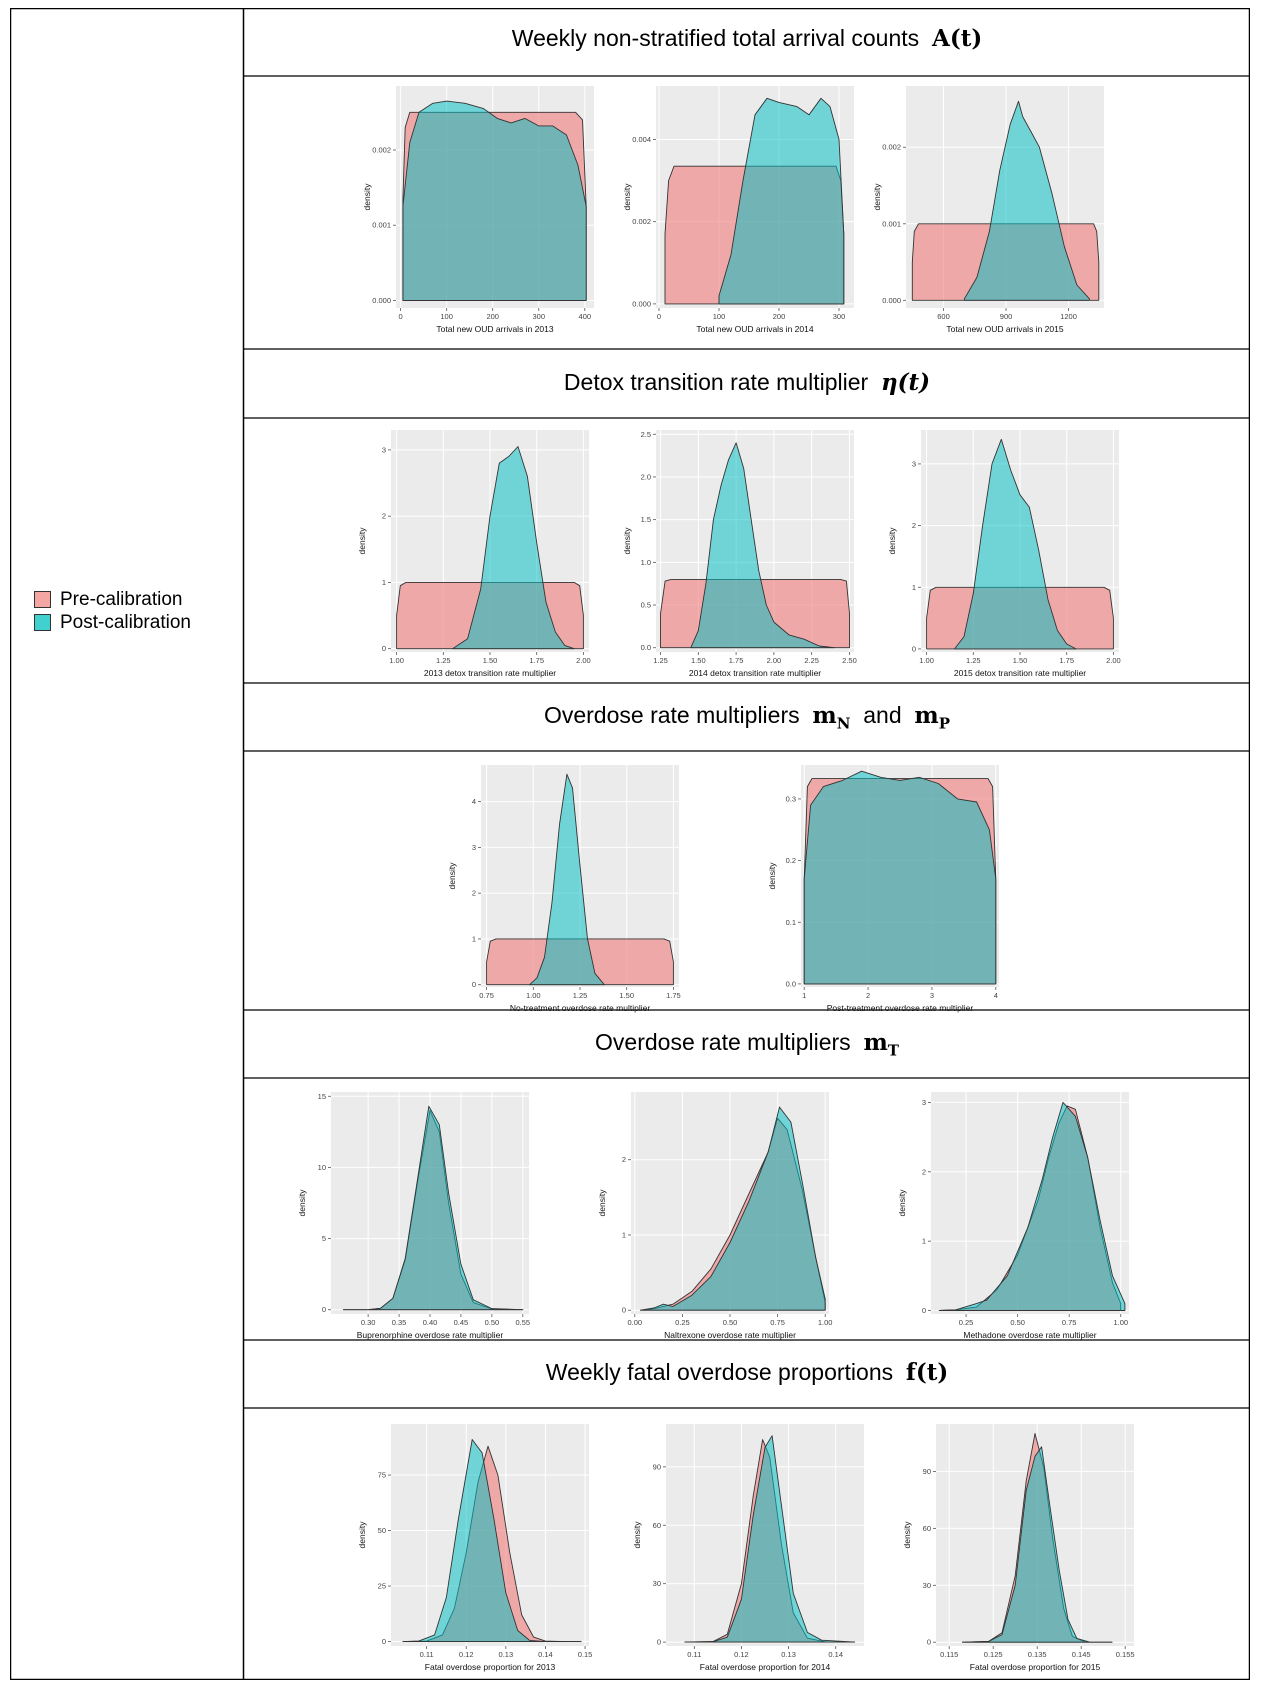 The image size is (1261, 1682). What do you see at coordinates (694, 1654) in the screenshot?
I see `x-tick-label: 0.11` at bounding box center [694, 1654].